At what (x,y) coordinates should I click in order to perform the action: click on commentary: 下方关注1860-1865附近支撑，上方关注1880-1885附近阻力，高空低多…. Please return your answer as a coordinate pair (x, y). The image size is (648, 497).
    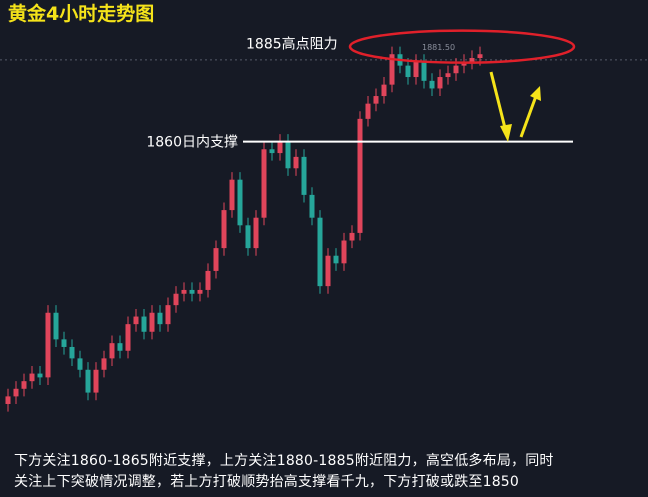
    Looking at the image, I should click on (284, 461).